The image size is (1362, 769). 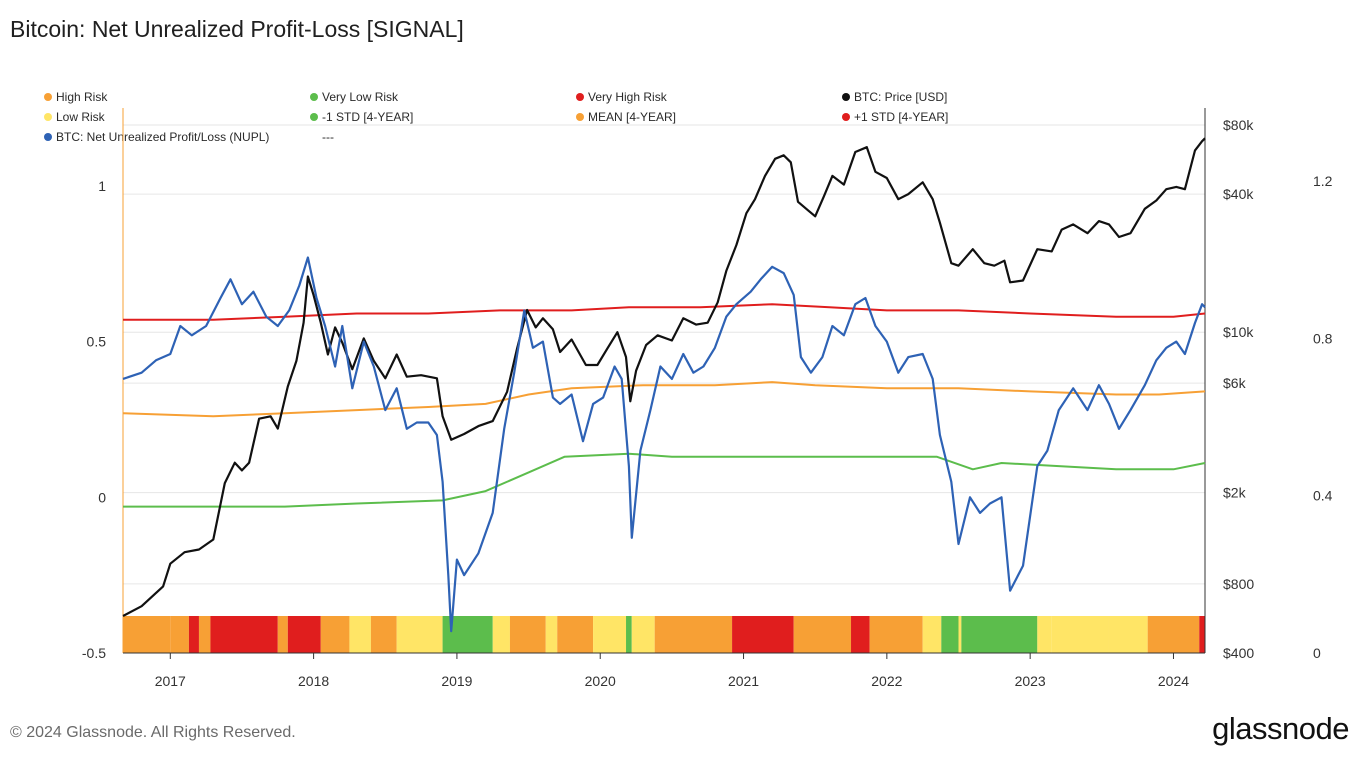 What do you see at coordinates (1323, 181) in the screenshot?
I see `right-axis-label: 1.2` at bounding box center [1323, 181].